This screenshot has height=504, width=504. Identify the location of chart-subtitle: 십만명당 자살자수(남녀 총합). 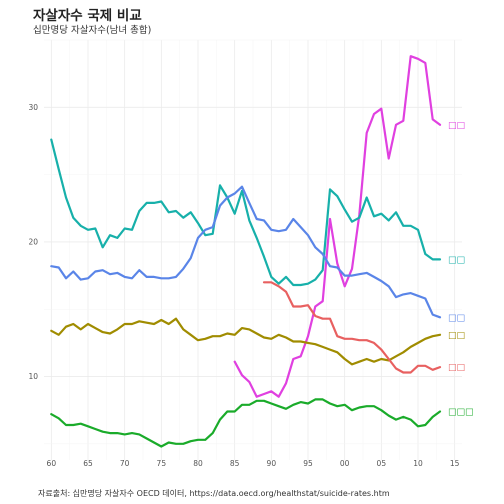
(92, 30).